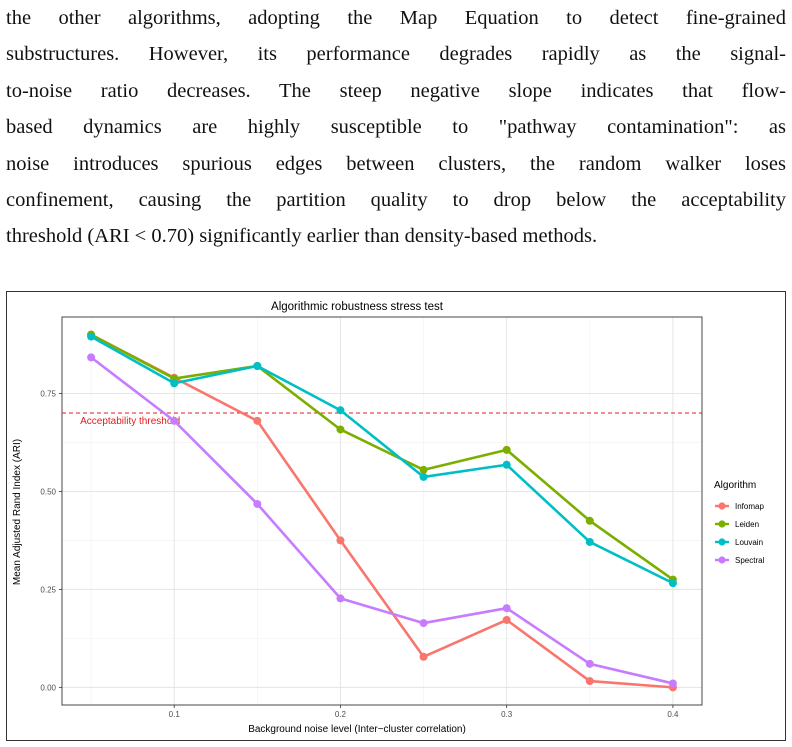 This screenshot has height=747, width=792. I want to click on threshold-label: Acceptability threshold, so click(130, 421).